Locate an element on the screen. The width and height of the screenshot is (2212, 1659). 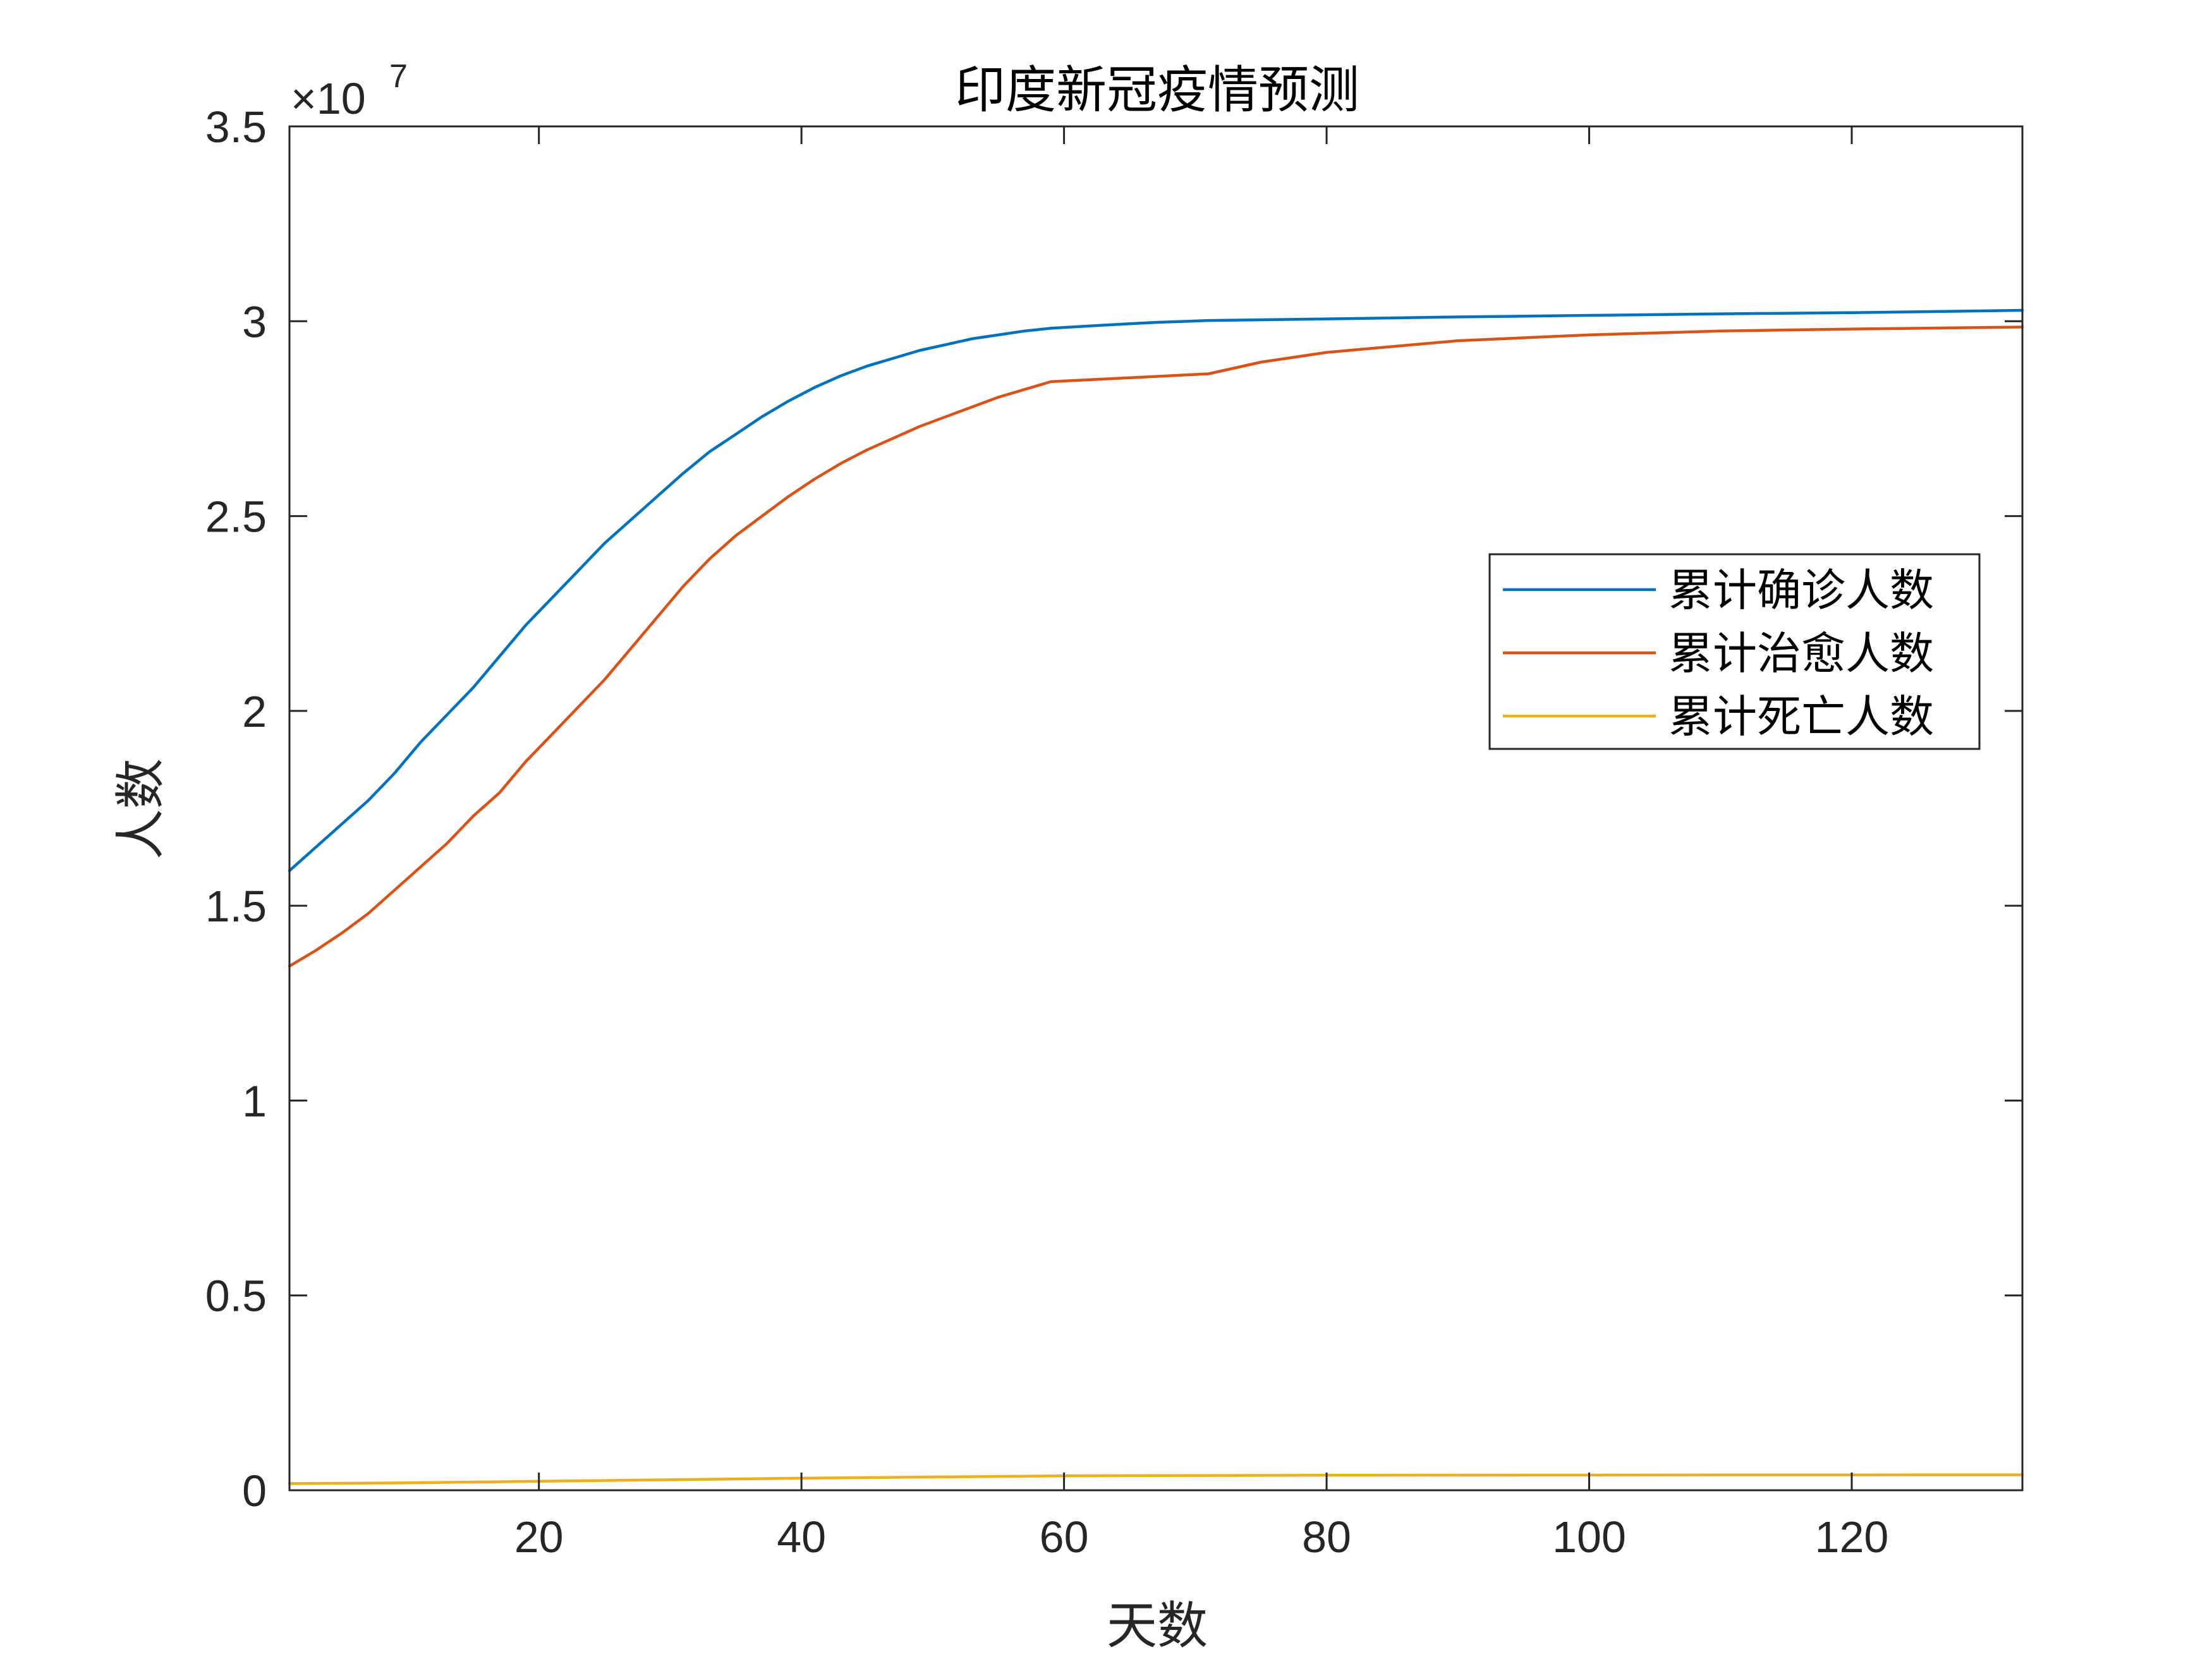
legend-label-2: 累计治愈人数 is located at coordinates (1801, 653).